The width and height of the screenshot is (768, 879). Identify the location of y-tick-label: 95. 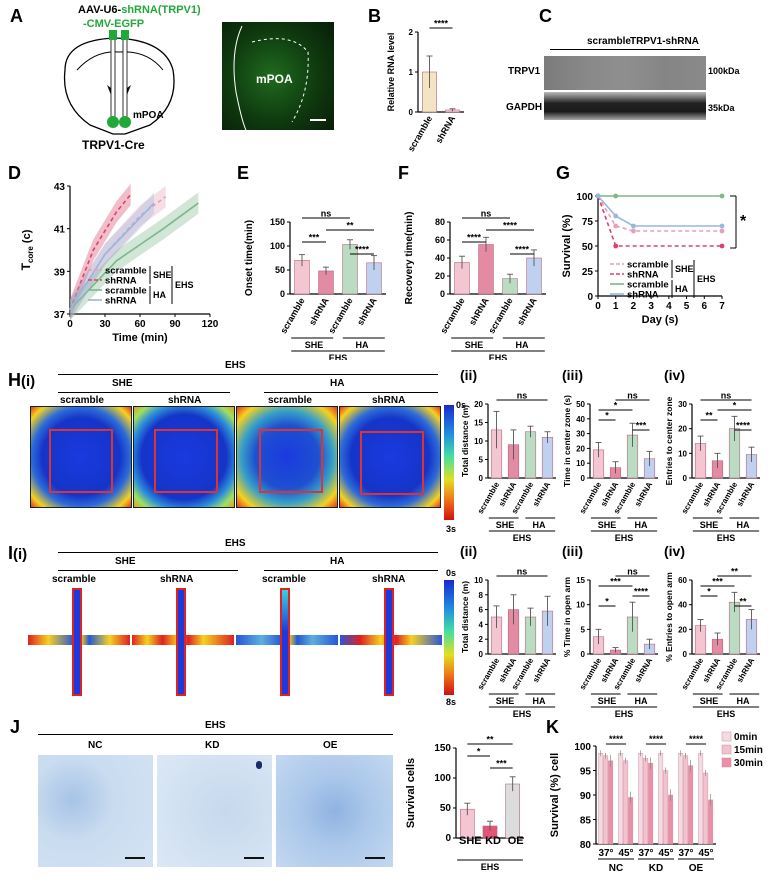
(586, 772).